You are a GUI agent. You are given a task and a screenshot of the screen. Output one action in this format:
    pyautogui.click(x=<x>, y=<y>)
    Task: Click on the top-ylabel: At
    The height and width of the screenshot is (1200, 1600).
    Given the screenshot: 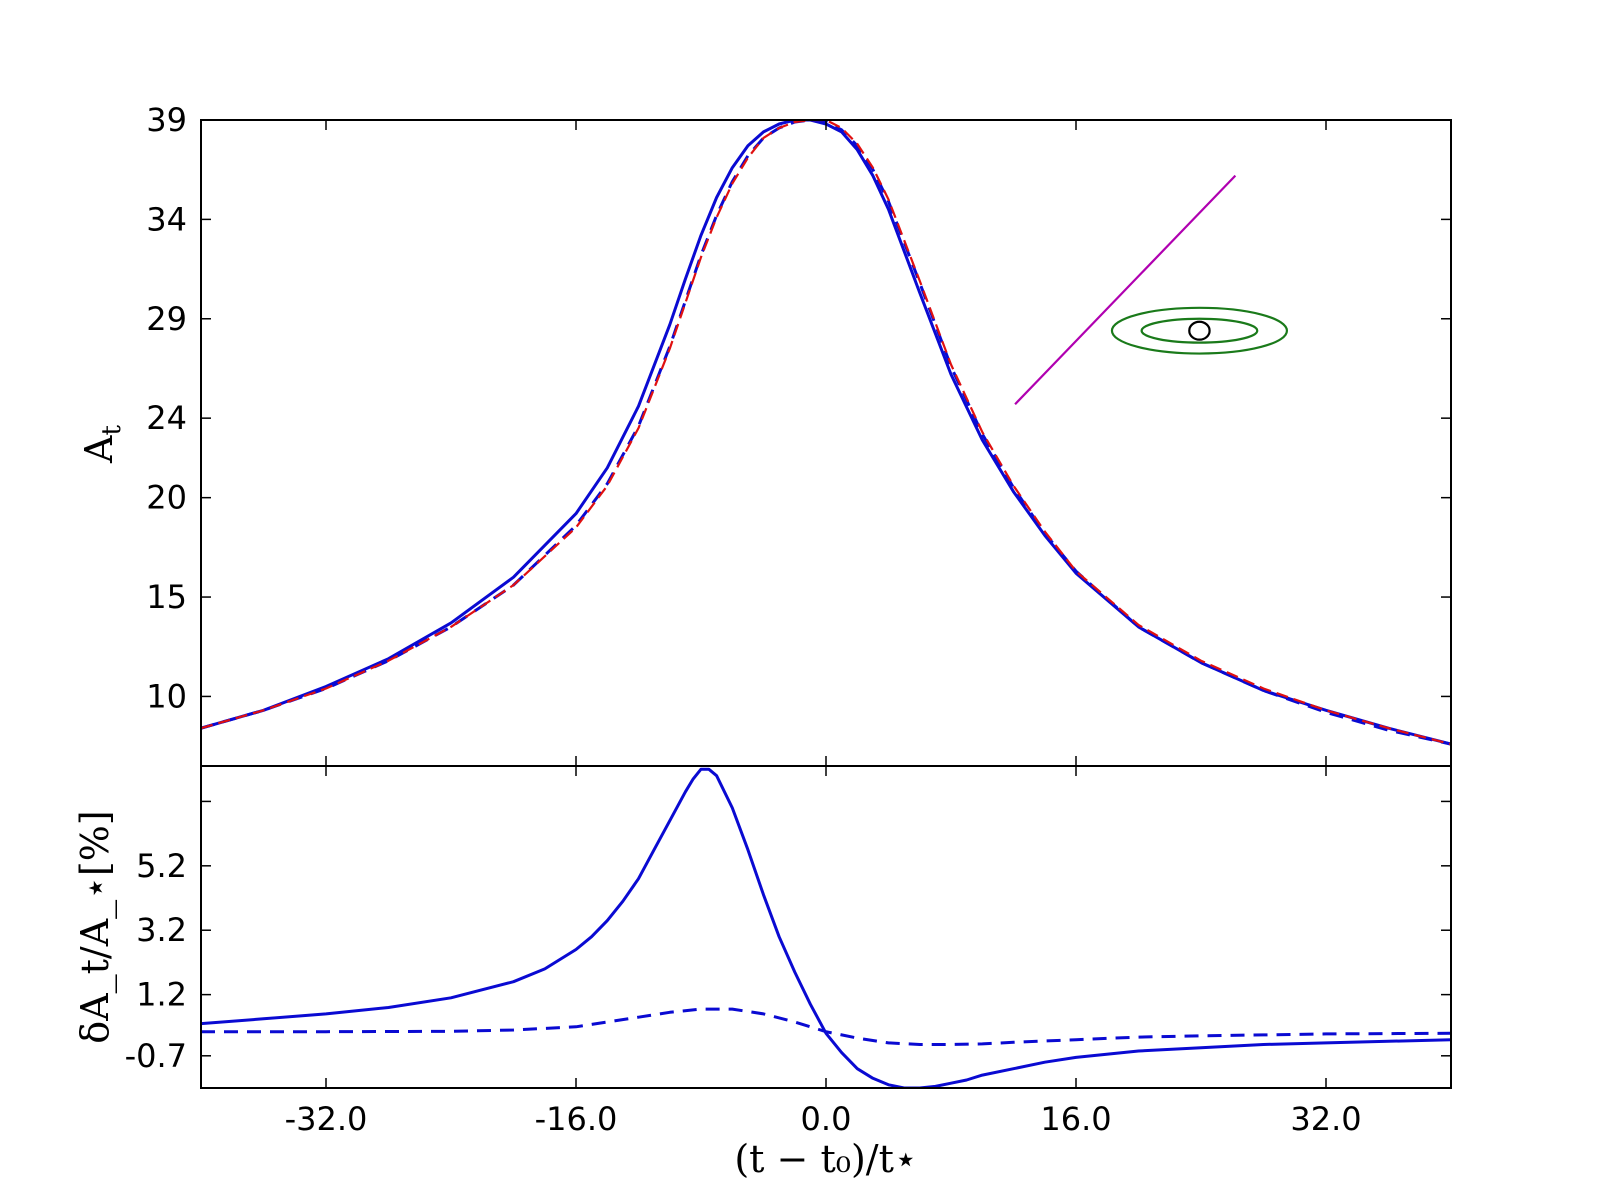 What is the action you would take?
    pyautogui.click(x=102, y=444)
    